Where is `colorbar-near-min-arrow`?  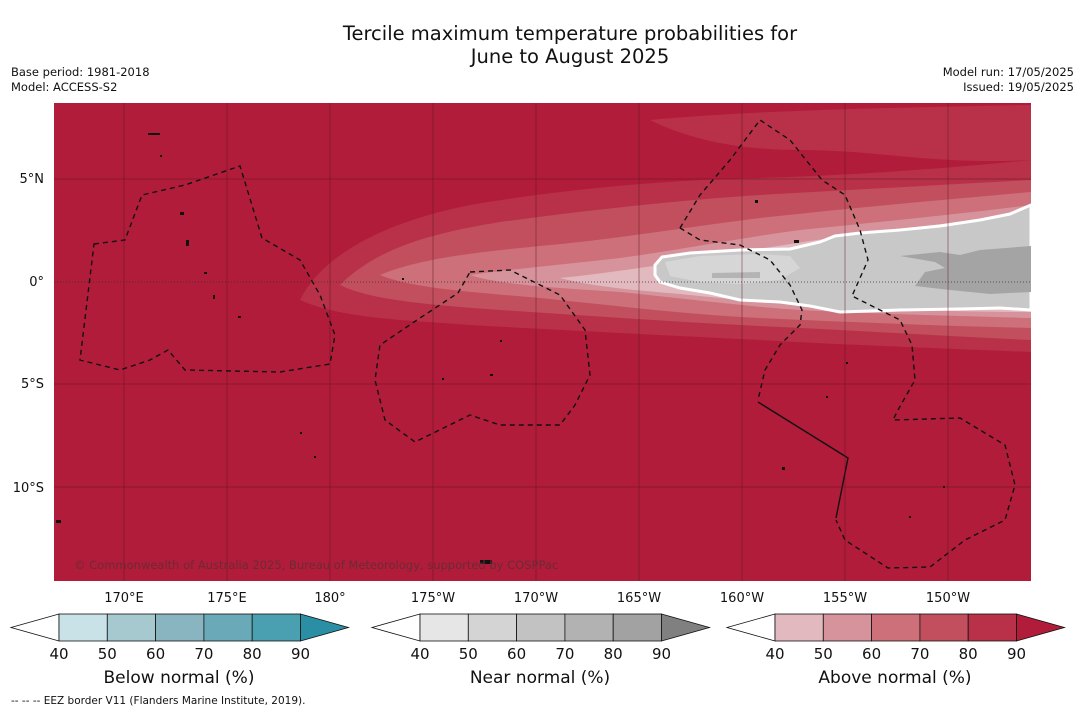 colorbar-near-min-arrow is located at coordinates (395, 627).